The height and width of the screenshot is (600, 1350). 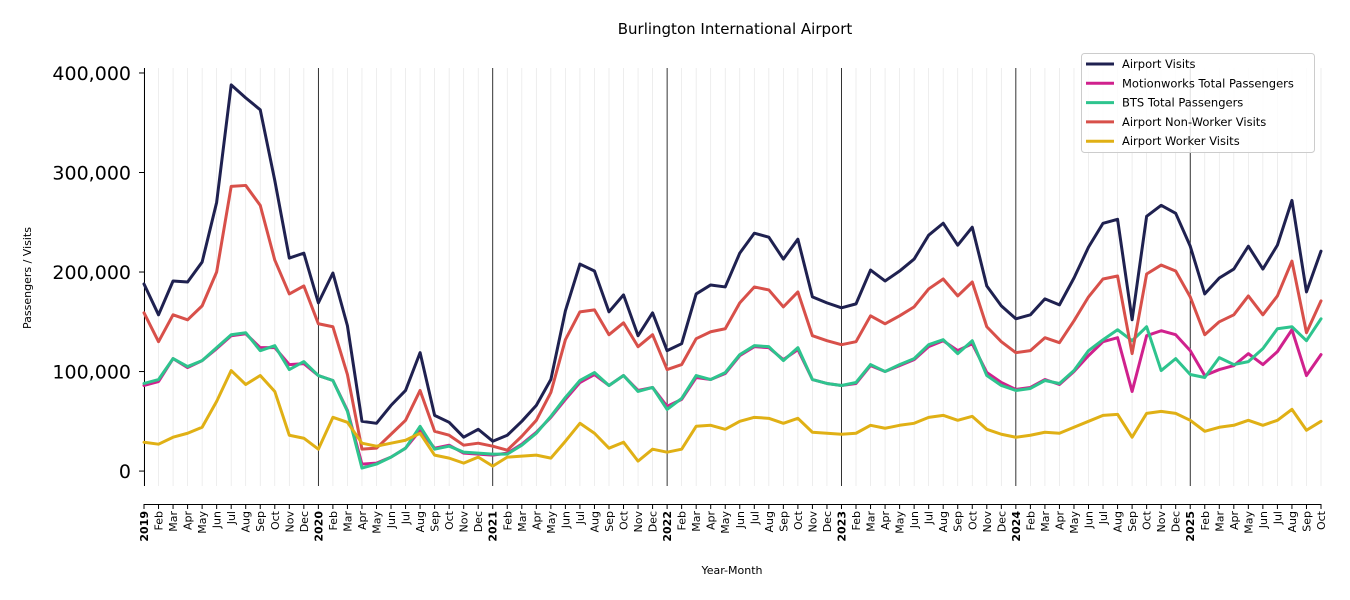 I want to click on legend-box, so click(x=1198, y=103).